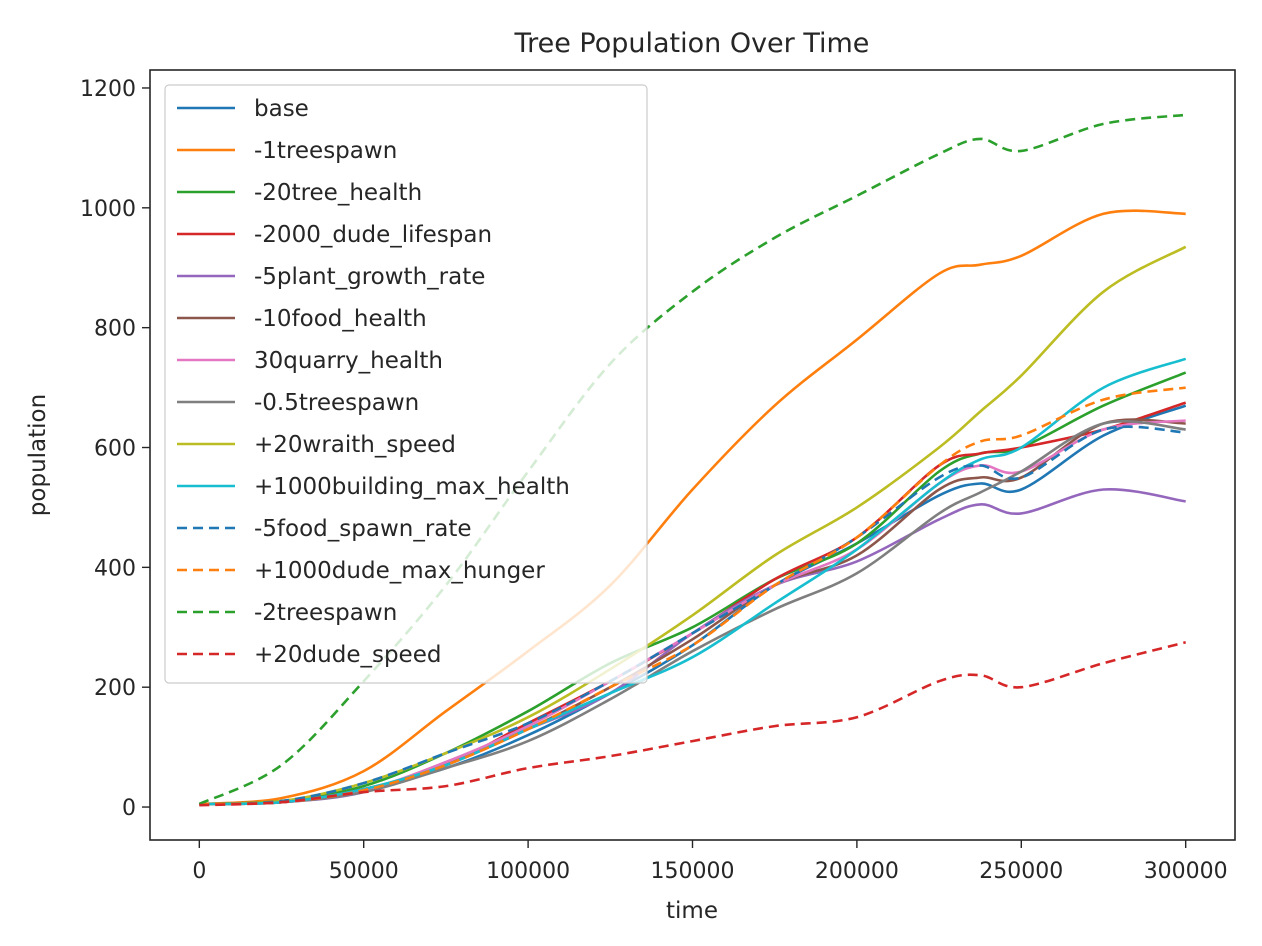 This screenshot has height=946, width=1262. What do you see at coordinates (325, 613) in the screenshot?
I see `legend-entry-label: -2treespawn` at bounding box center [325, 613].